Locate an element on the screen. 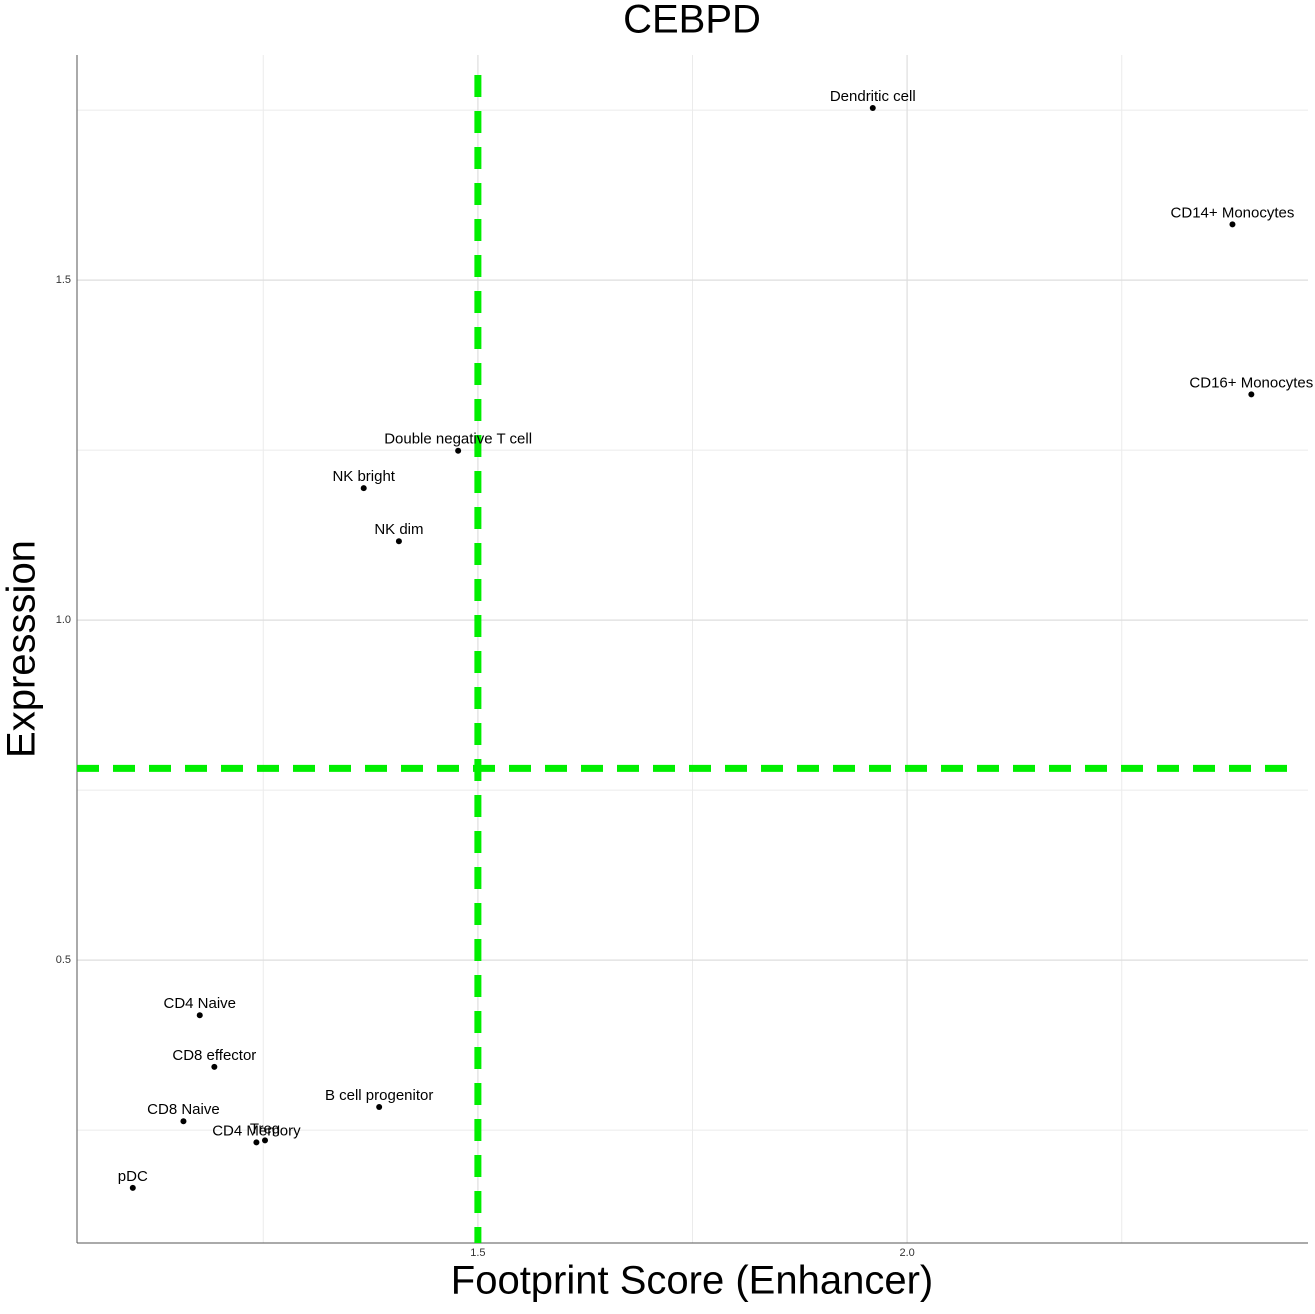 The width and height of the screenshot is (1315, 1314). point-label: CD8 Naive is located at coordinates (183, 1109).